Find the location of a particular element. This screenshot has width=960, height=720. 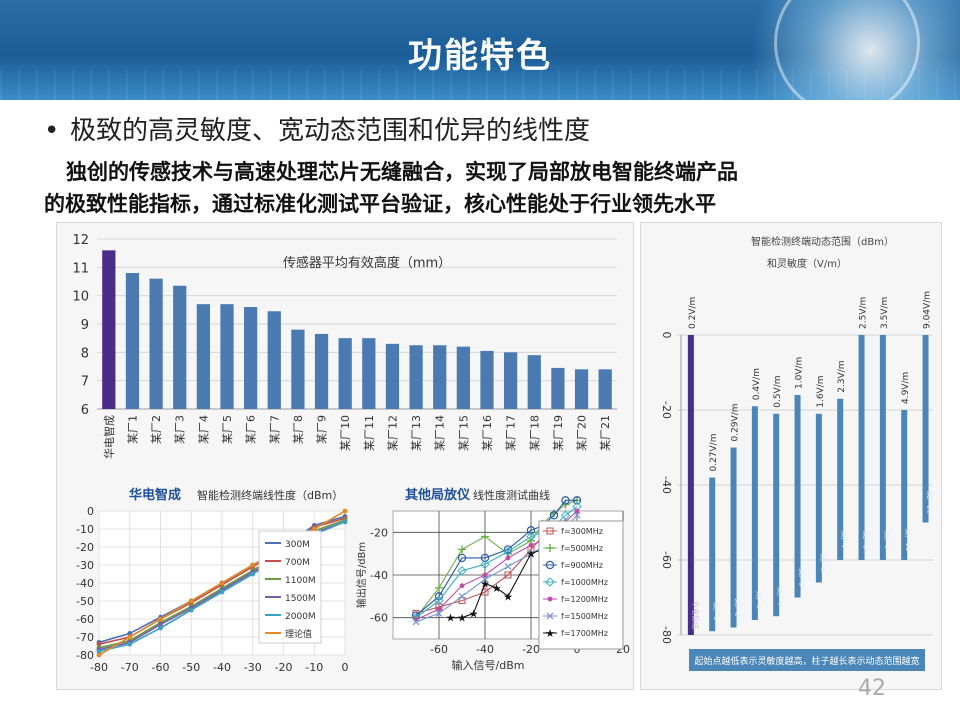

x-axis-label: 输入信号/dBm is located at coordinates (488, 665).